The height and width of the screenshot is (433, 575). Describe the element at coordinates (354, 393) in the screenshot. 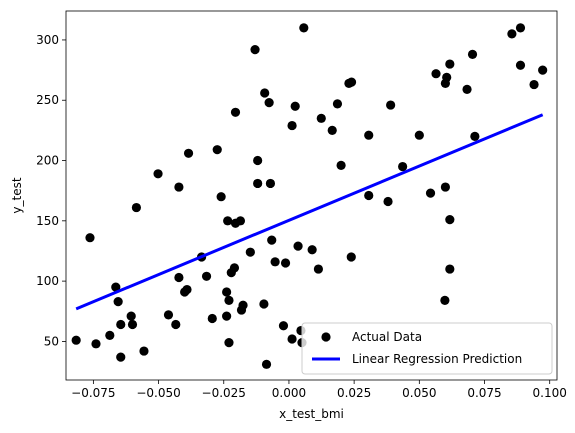

I see `x-tick-label: 0.025` at that location.